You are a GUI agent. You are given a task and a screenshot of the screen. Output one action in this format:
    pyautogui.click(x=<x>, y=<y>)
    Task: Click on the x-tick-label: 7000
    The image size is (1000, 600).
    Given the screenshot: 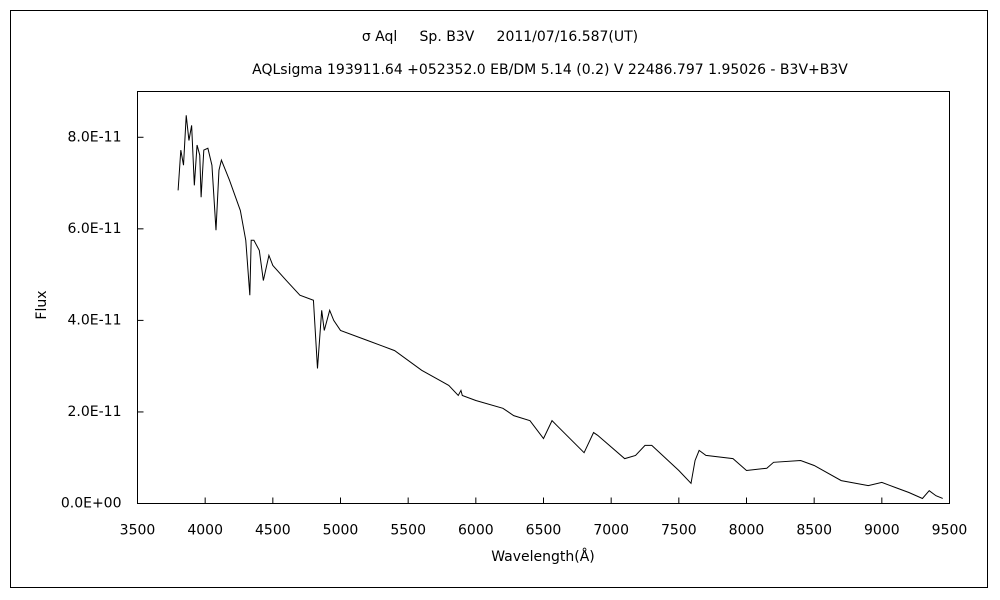 What is the action you would take?
    pyautogui.click(x=611, y=531)
    